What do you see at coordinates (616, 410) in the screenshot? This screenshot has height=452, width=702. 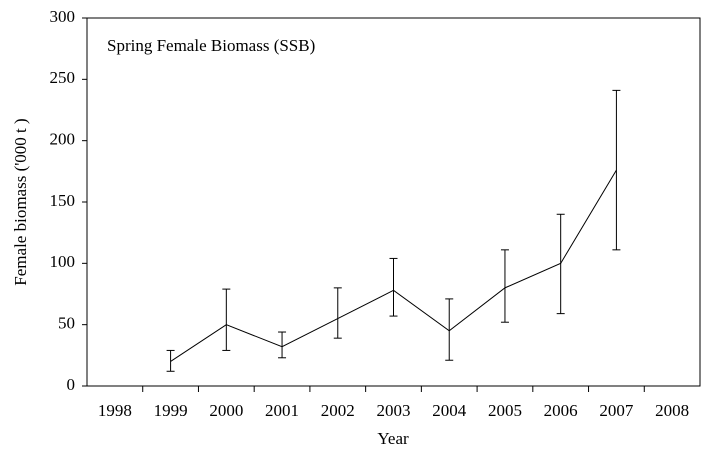 I see `x-tick-label: 2007` at bounding box center [616, 410].